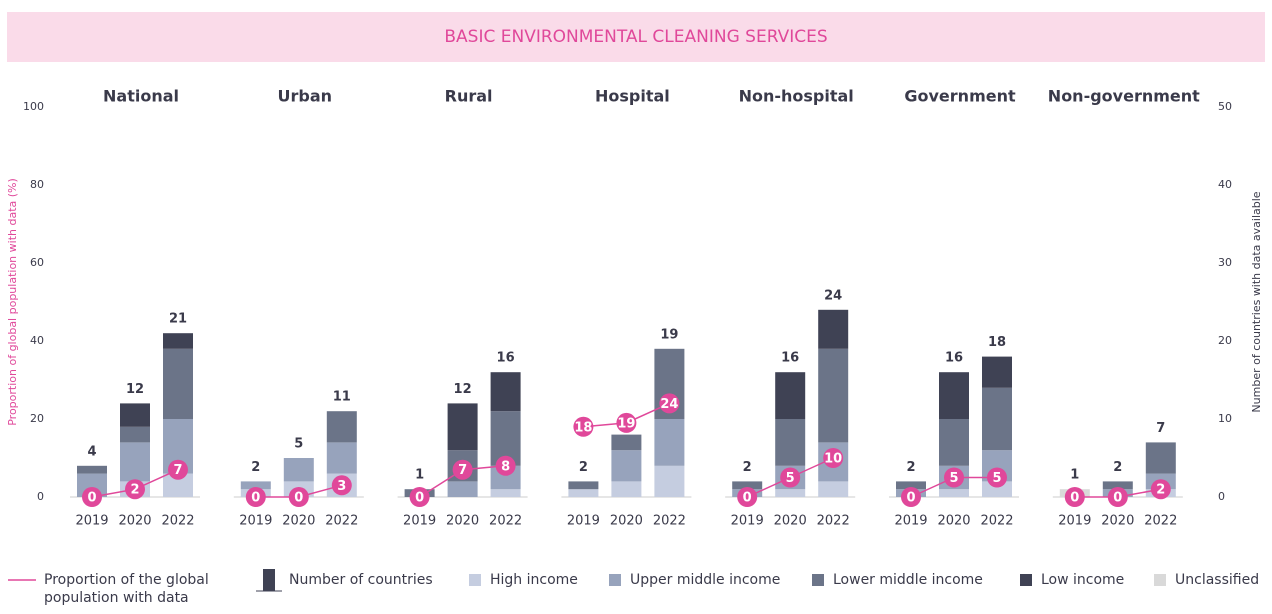  I want to click on proportion-label: 3, so click(341, 486).